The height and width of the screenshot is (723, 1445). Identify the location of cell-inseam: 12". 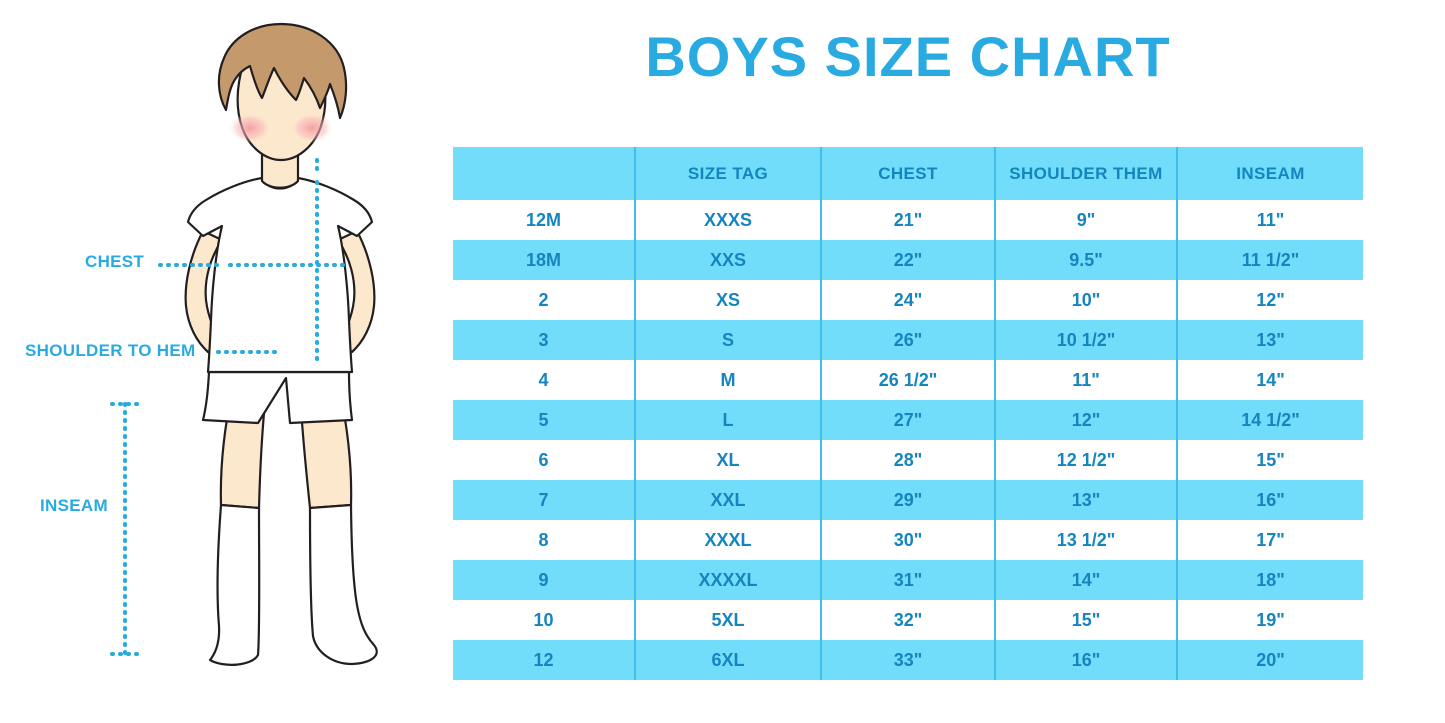
(1270, 300).